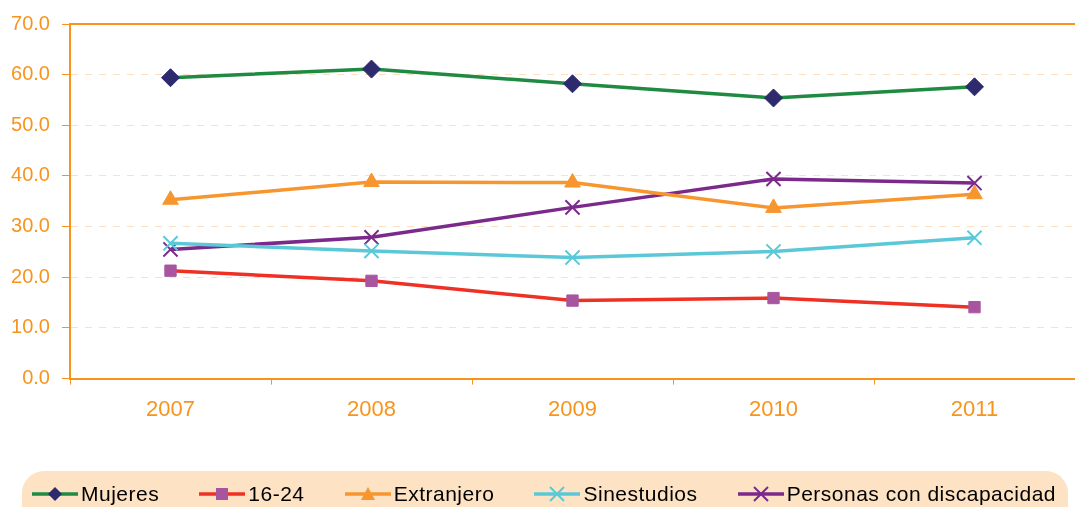 The height and width of the screenshot is (507, 1075). What do you see at coordinates (36, 377) in the screenshot?
I see `y-tick-label: 0.0` at bounding box center [36, 377].